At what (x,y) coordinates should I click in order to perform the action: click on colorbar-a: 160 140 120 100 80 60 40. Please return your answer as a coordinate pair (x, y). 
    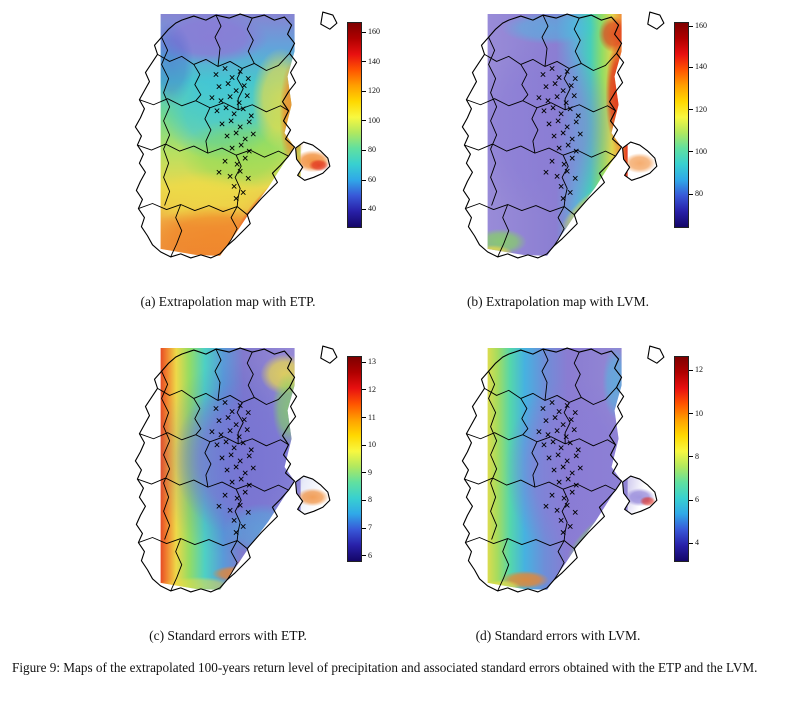
    Looking at the image, I should click on (369, 125).